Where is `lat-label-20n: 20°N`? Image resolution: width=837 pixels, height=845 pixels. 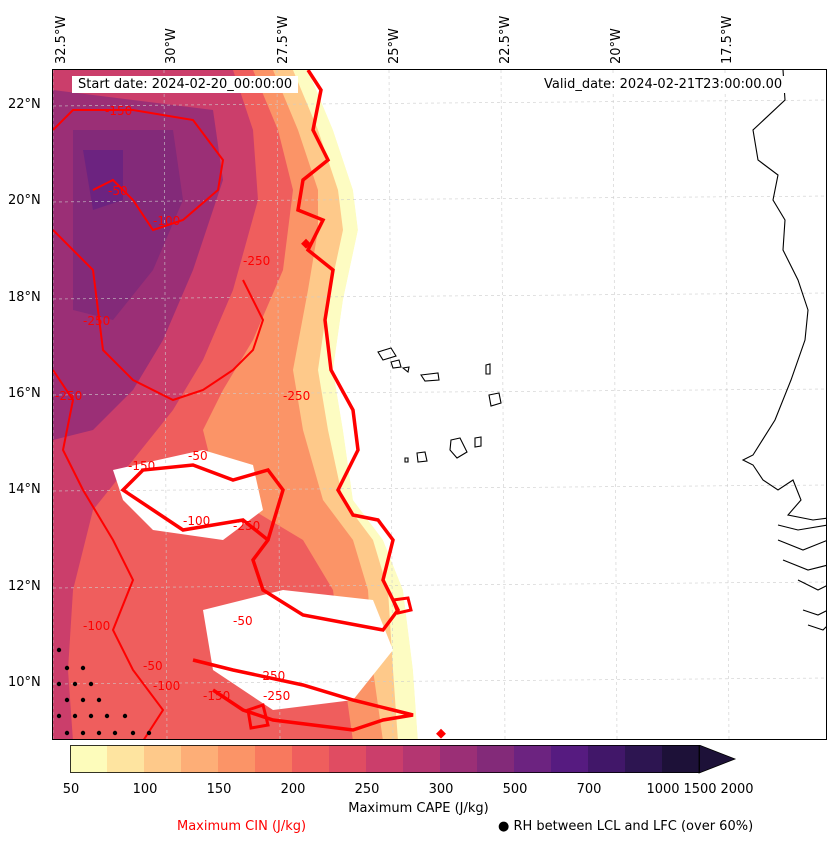
lat-label-20n: 20°N is located at coordinates (24, 200).